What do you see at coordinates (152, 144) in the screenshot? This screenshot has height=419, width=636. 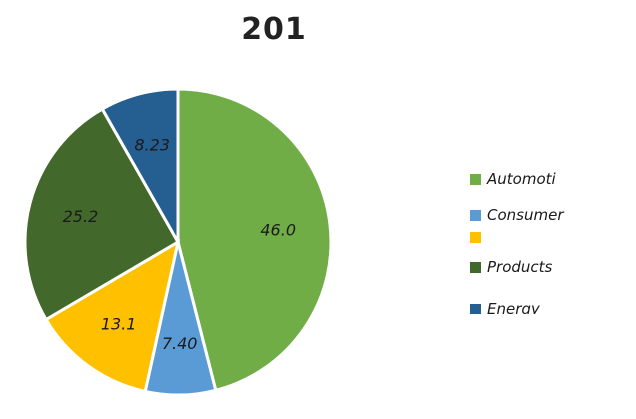 I see `pie-data-label-4: 8.23` at bounding box center [152, 144].